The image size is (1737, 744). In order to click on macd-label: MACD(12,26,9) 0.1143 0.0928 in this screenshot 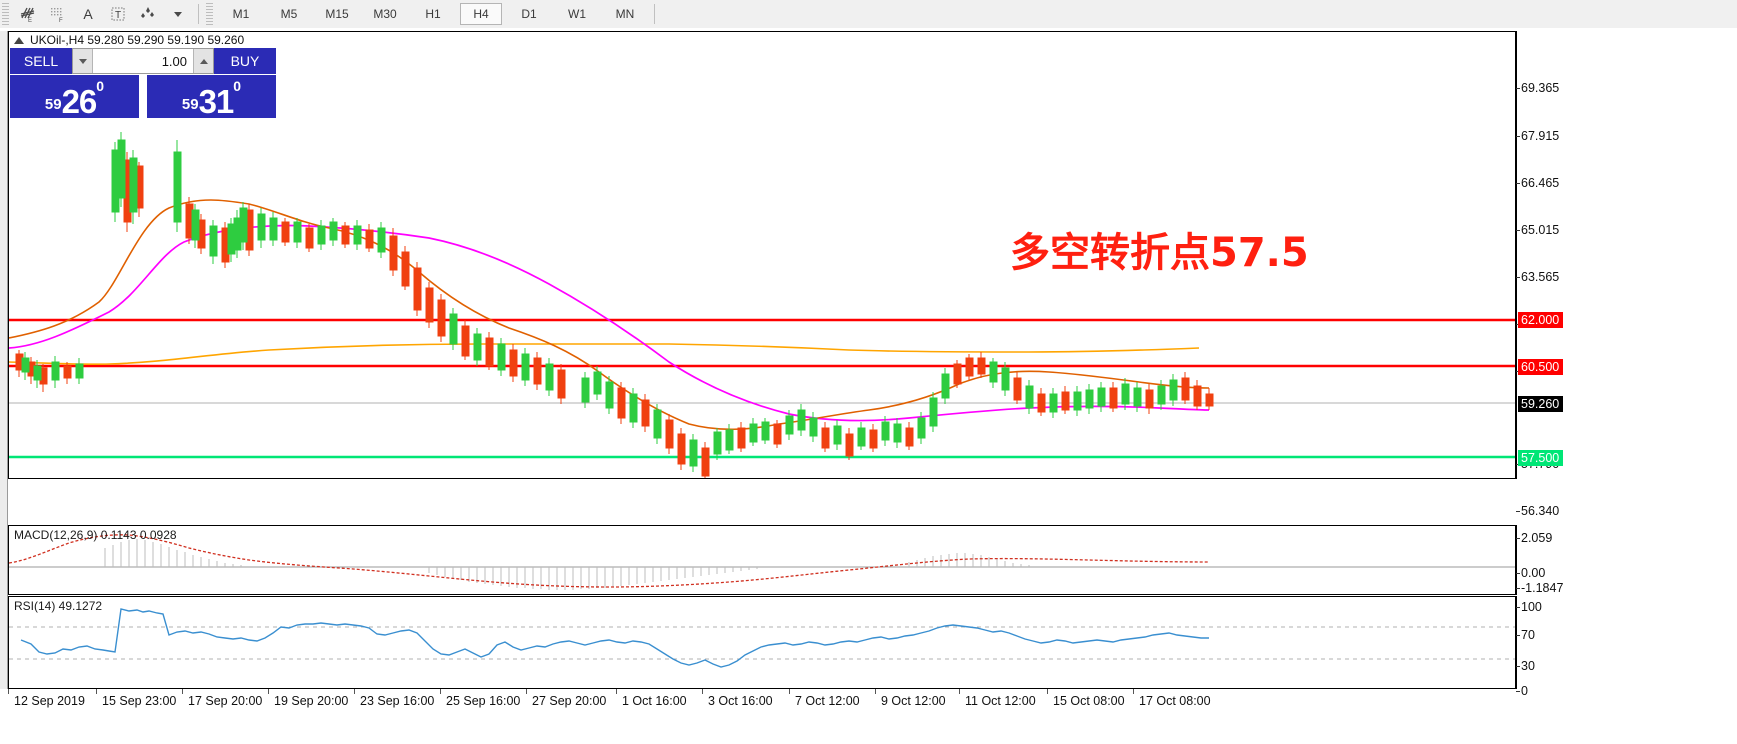, I will do `click(95, 535)`.